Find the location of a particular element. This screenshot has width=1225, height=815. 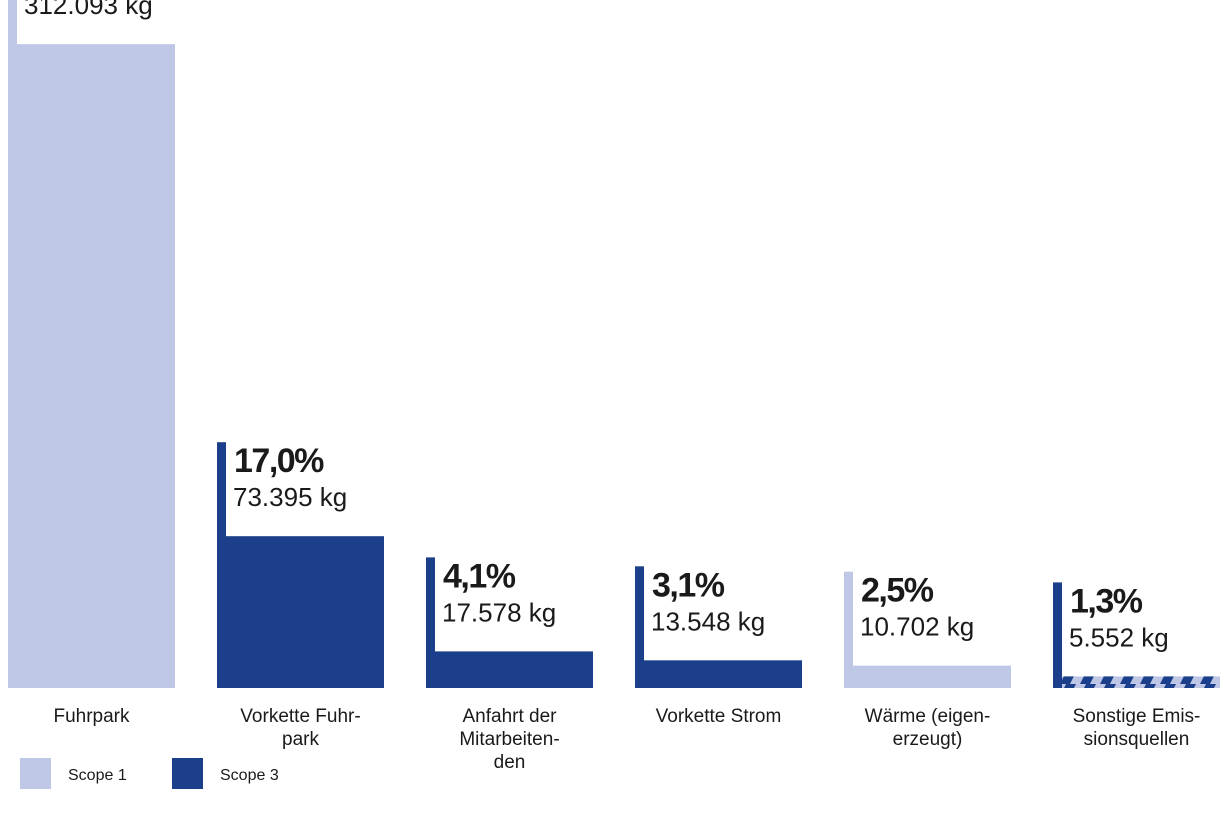

category-label-2: Anfahrt der Mitarbeiten-den is located at coordinates (509, 739).